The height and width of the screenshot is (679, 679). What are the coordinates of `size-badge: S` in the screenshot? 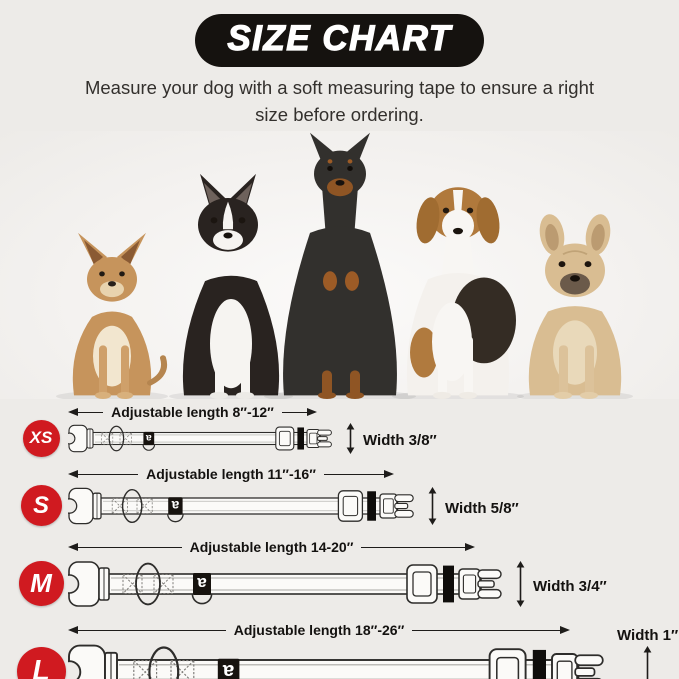 It's located at (41, 506).